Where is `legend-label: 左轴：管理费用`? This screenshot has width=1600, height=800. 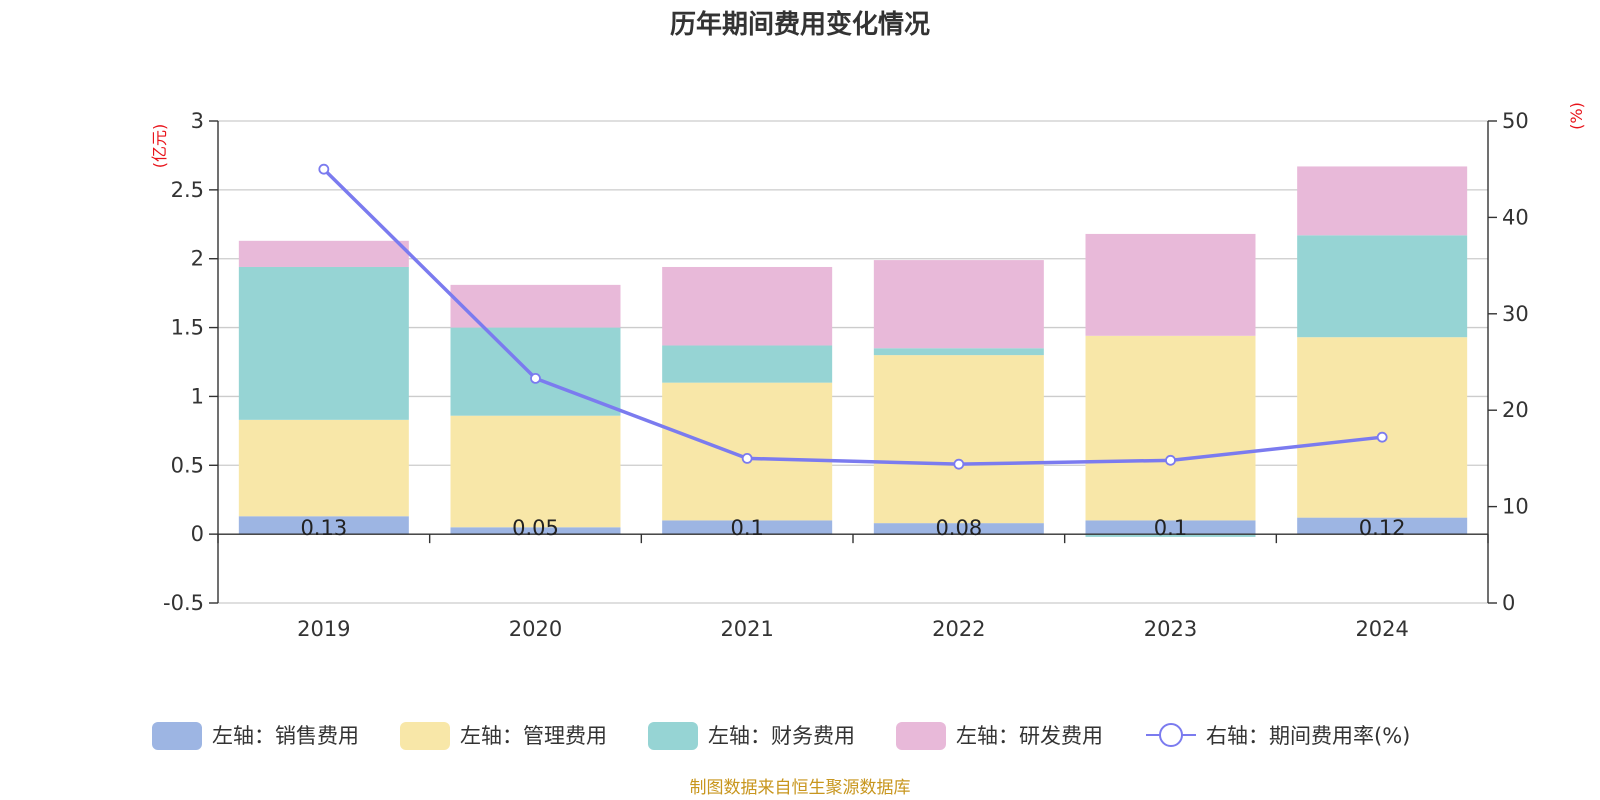
legend-label: 左轴：管理费用 is located at coordinates (533, 736).